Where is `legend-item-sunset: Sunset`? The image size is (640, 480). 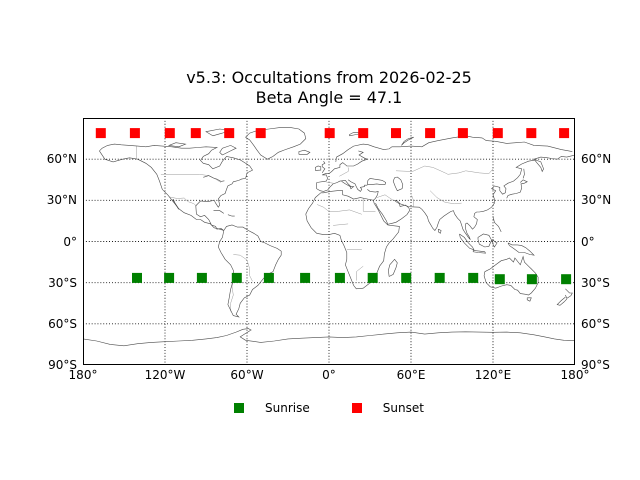
legend-item-sunset: Sunset is located at coordinates (387, 408).